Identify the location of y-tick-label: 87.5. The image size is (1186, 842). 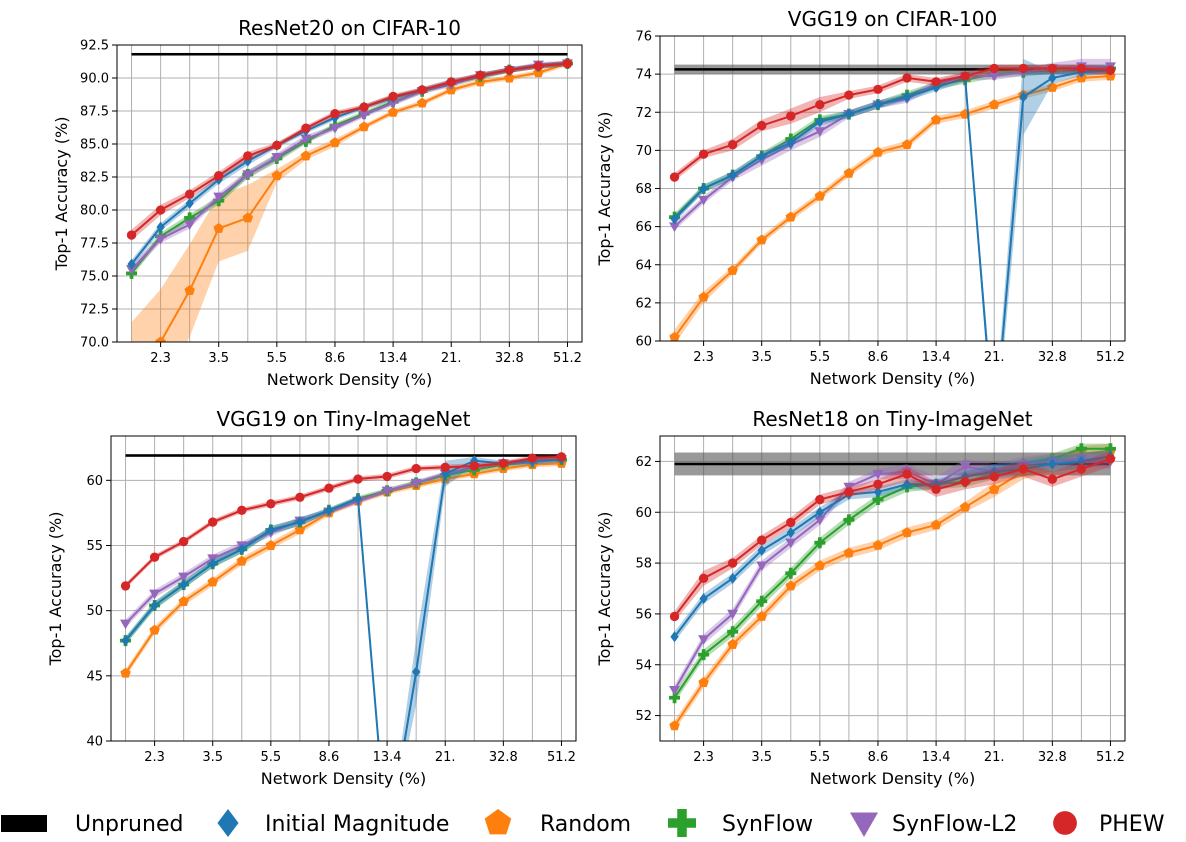
(94, 112).